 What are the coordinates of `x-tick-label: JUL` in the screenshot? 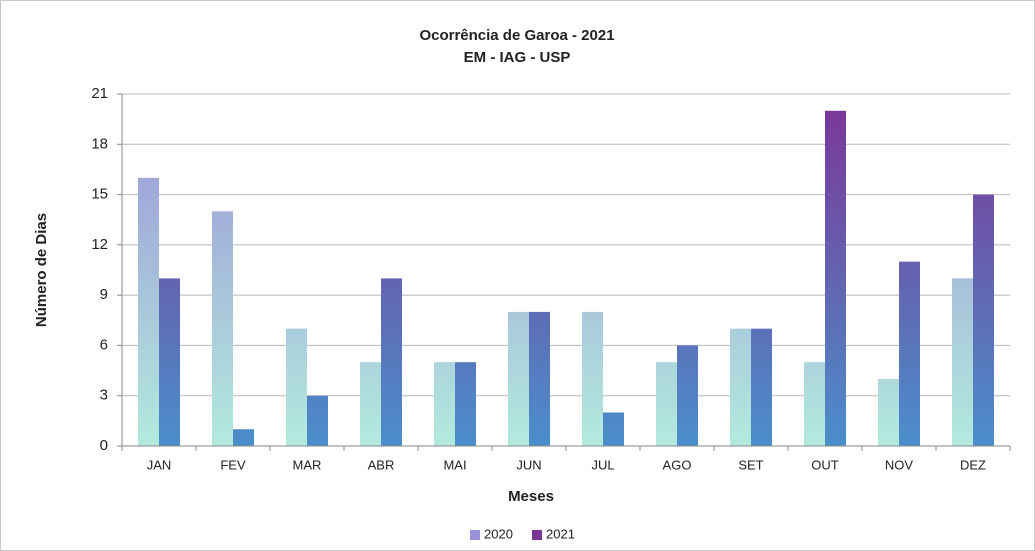 It's located at (602, 464).